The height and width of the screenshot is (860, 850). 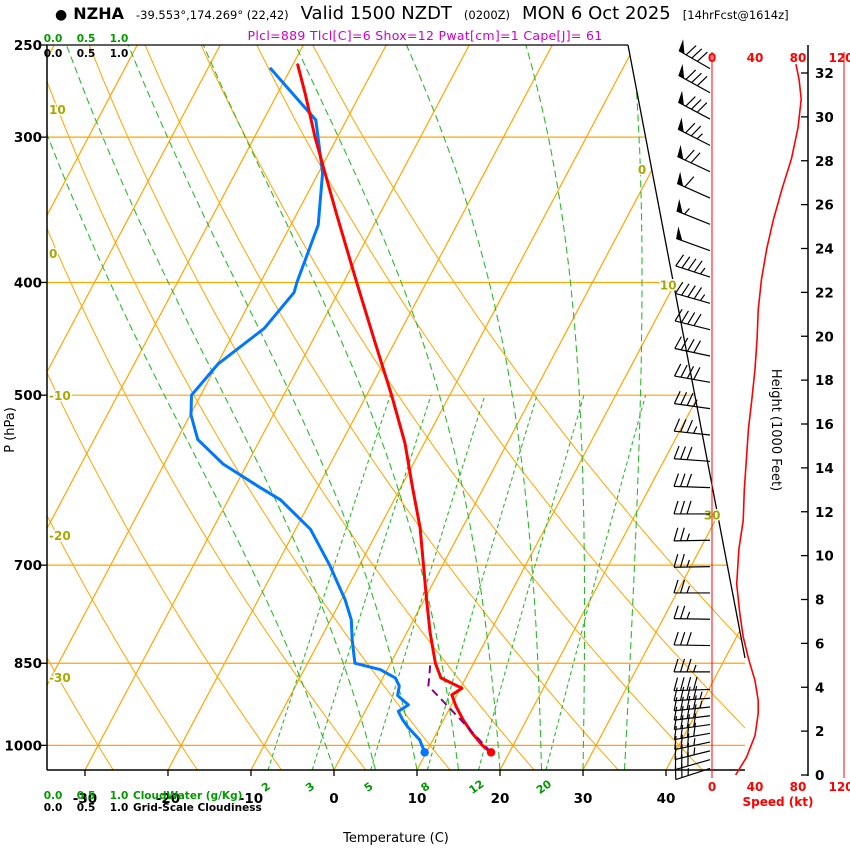 What do you see at coordinates (819, 644) in the screenshot?
I see `svg-text: 6` at bounding box center [819, 644].